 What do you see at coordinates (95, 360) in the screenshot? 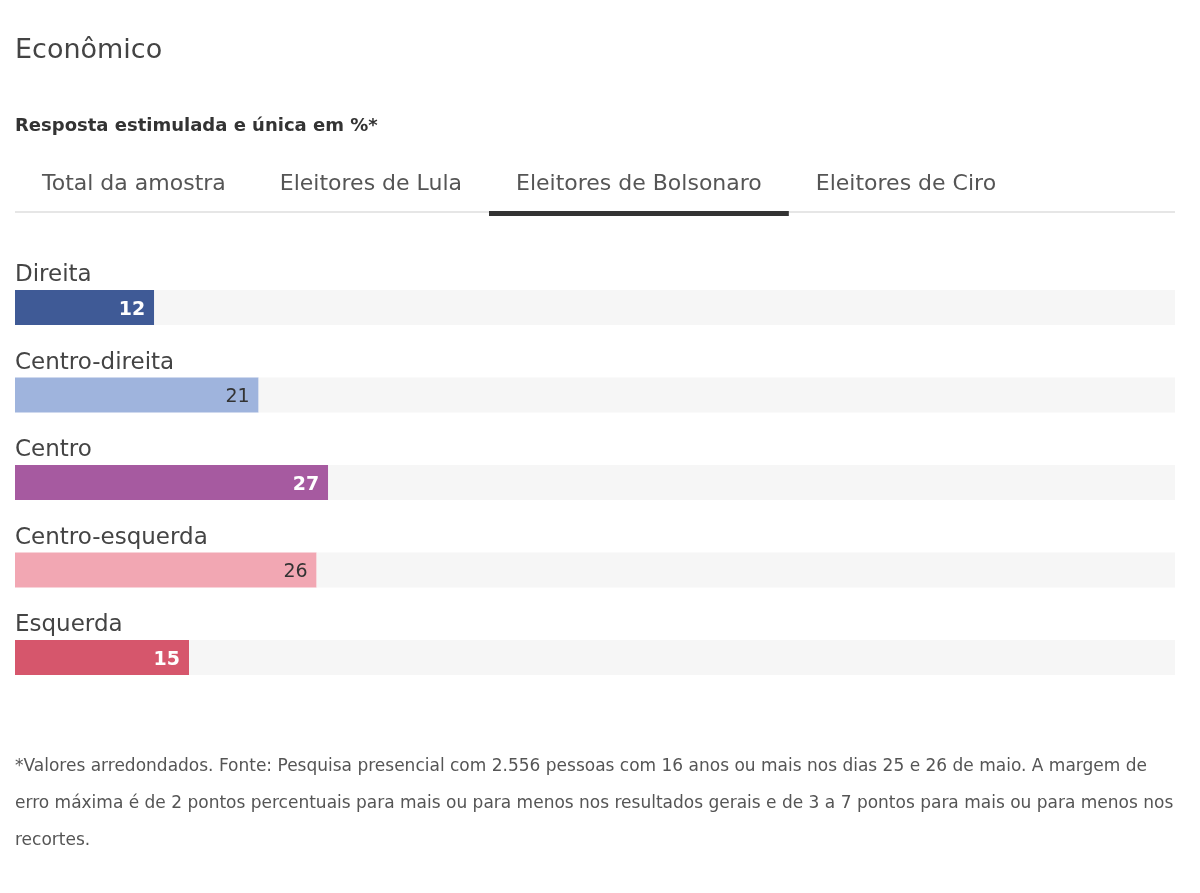
I see `y-tick-label: Centro-direita` at bounding box center [95, 360].